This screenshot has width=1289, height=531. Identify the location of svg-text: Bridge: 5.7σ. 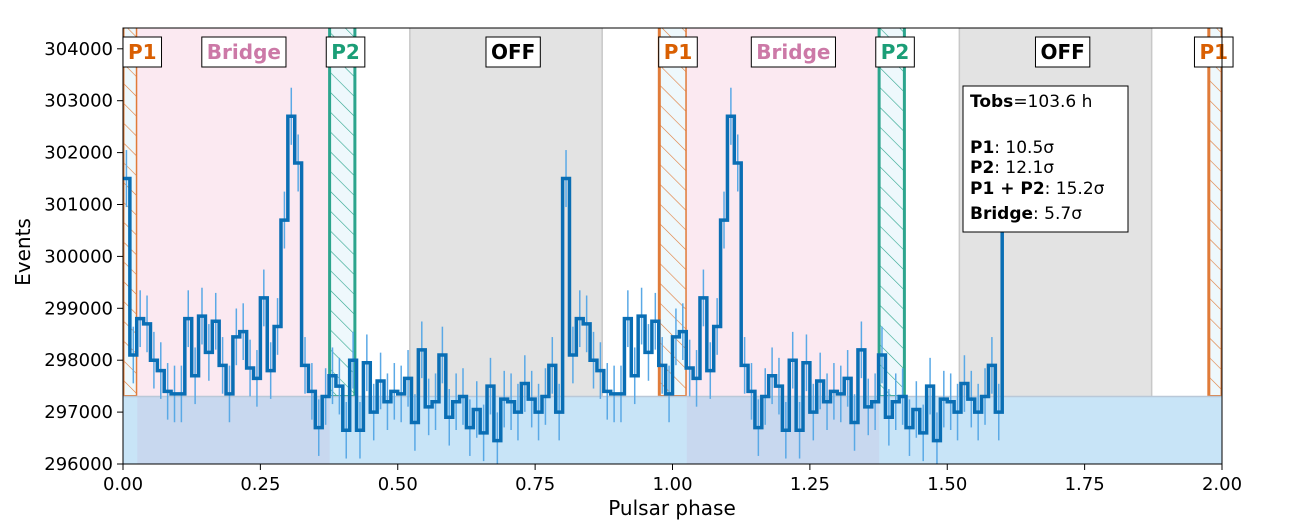
(1026, 214).